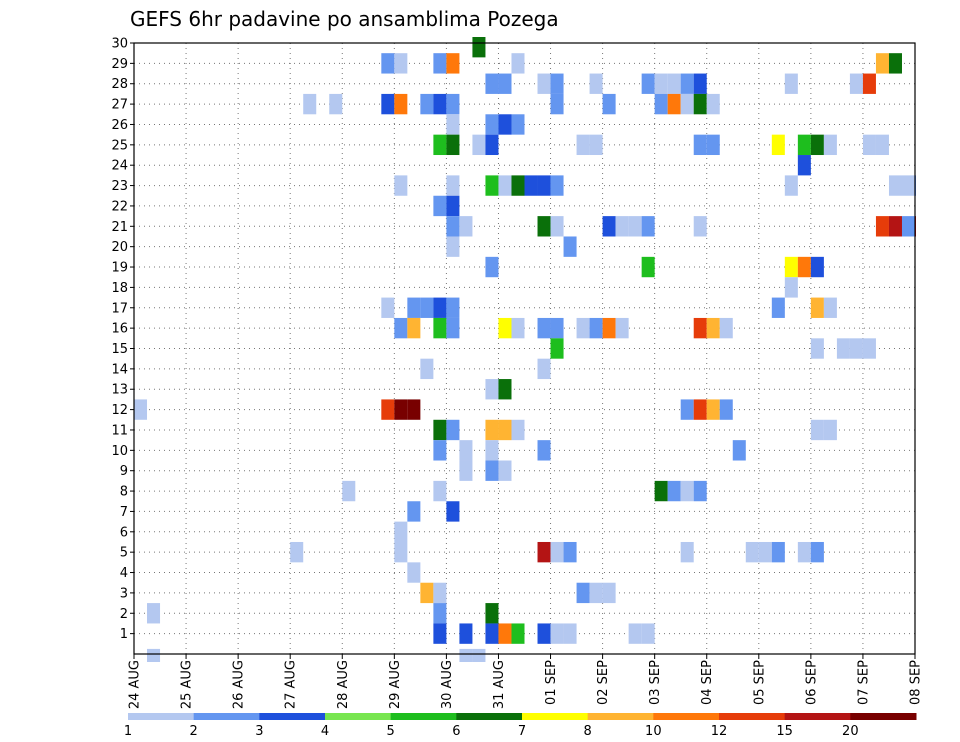 This screenshot has height=742, width=960. Describe the element at coordinates (128, 731) in the screenshot. I see `colorbar-label: 1` at that location.